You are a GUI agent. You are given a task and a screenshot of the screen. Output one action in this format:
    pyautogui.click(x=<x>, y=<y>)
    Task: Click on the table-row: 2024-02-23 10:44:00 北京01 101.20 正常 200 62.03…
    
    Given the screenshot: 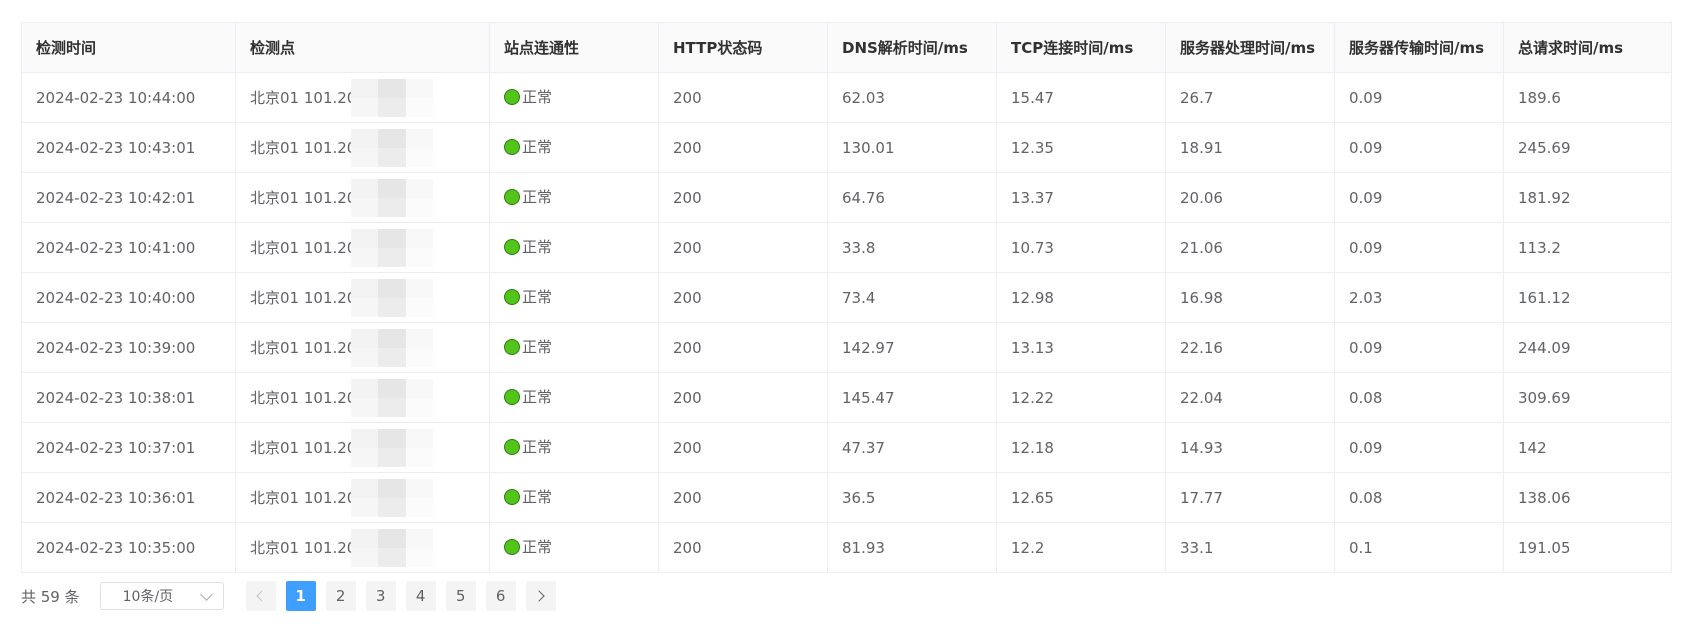 What is the action you would take?
    pyautogui.click(x=846, y=97)
    